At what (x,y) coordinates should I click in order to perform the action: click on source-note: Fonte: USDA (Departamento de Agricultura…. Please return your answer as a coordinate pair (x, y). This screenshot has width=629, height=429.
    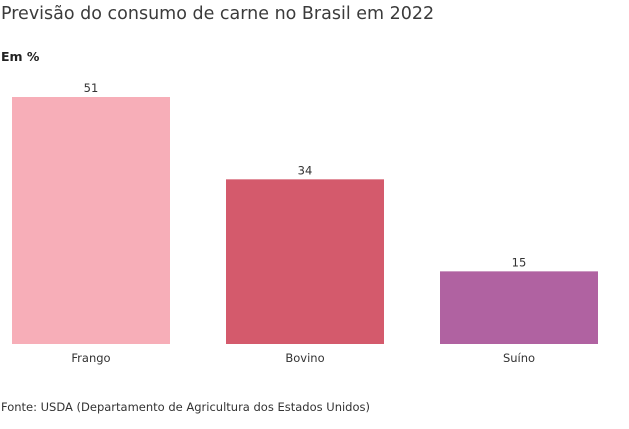
    Looking at the image, I should click on (185, 407).